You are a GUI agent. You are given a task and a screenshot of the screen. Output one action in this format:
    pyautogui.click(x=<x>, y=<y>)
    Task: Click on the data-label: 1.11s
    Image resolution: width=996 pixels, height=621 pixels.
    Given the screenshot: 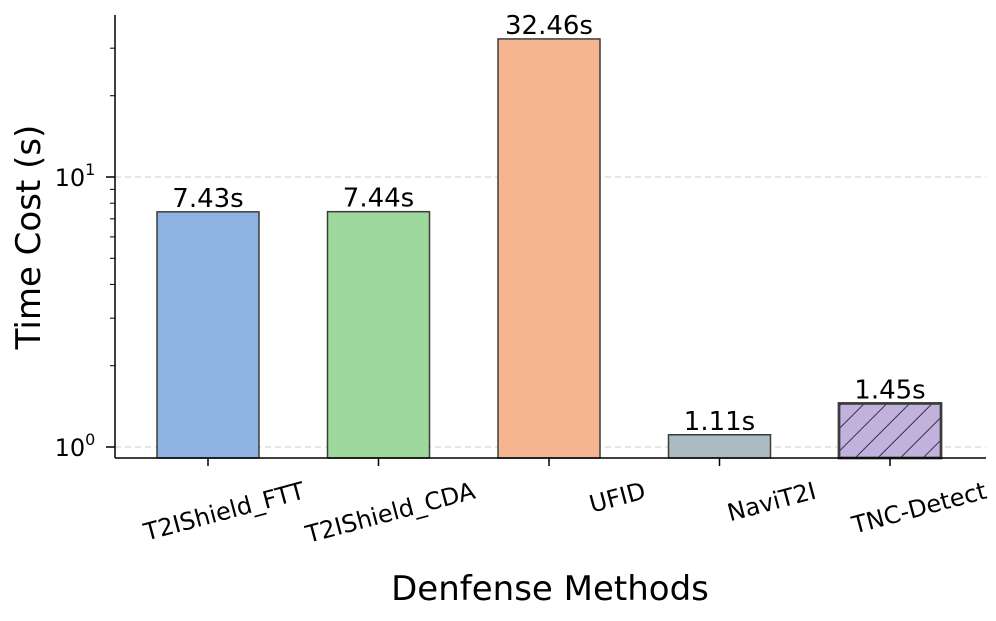 What is the action you would take?
    pyautogui.click(x=719, y=422)
    